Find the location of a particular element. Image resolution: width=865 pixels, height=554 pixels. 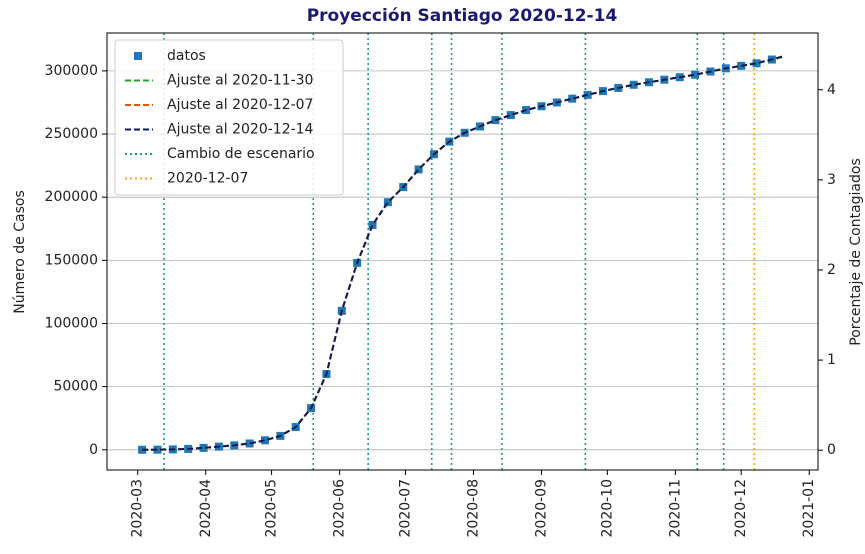

x-tick-label: 2020-05 is located at coordinates (272, 508).